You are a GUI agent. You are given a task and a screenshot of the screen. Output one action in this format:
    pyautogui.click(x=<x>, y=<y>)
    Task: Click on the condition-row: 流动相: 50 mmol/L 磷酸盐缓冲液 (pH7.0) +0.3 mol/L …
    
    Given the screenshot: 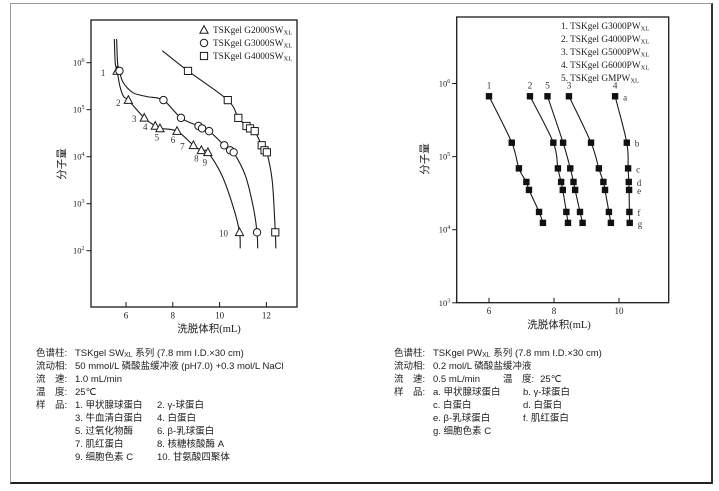 What is the action you would take?
    pyautogui.click(x=160, y=366)
    